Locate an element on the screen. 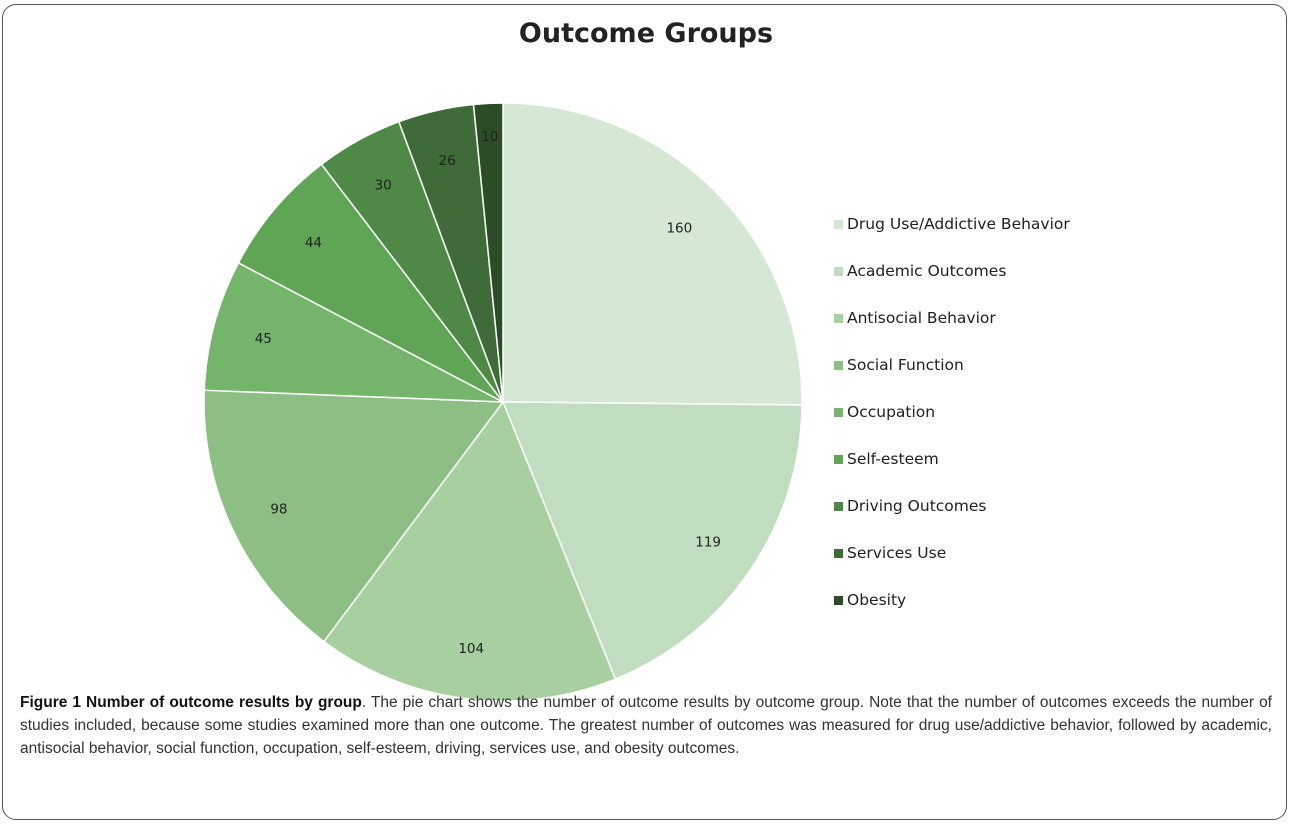 The width and height of the screenshot is (1292, 824). legend-item-drug-use-addictive-behavior: Drug Use/Addictive Behavior is located at coordinates (952, 224).